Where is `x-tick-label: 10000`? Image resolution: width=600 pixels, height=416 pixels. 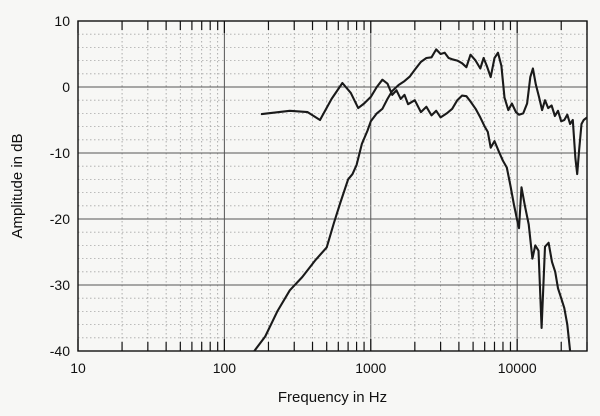
x-tick-label: 10000 is located at coordinates (517, 368).